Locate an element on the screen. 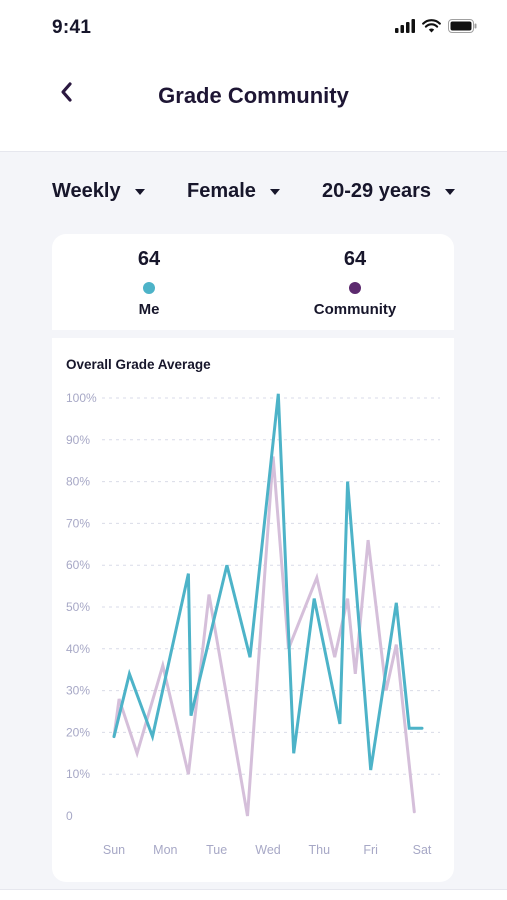 This screenshot has width=507, height=900. summary-card: 64 Me 64 Community is located at coordinates (253, 282).